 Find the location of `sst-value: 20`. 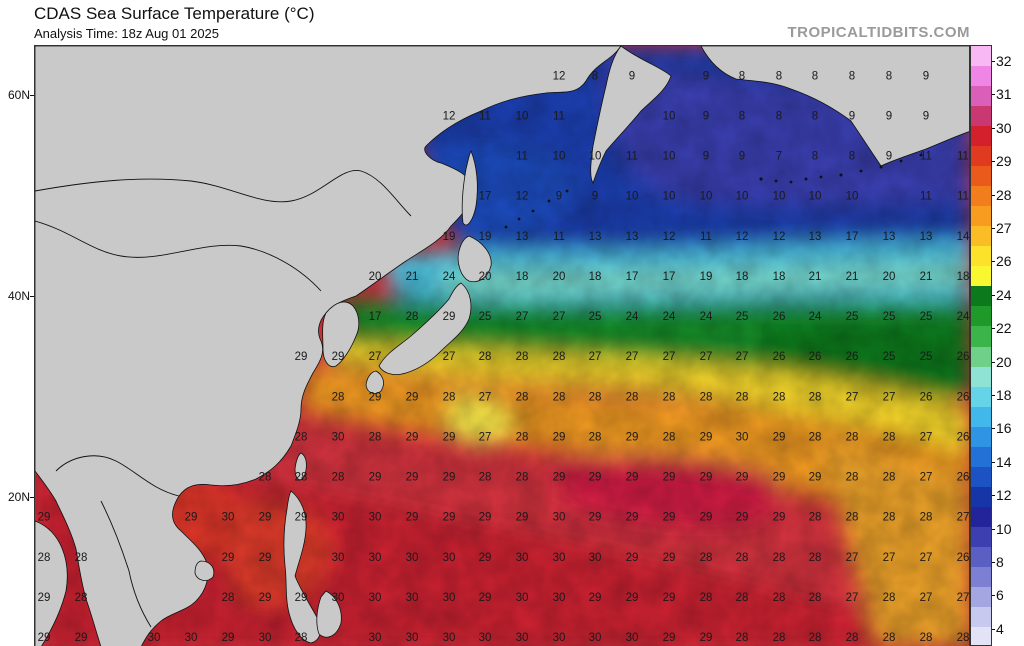

sst-value: 20 is located at coordinates (889, 277).